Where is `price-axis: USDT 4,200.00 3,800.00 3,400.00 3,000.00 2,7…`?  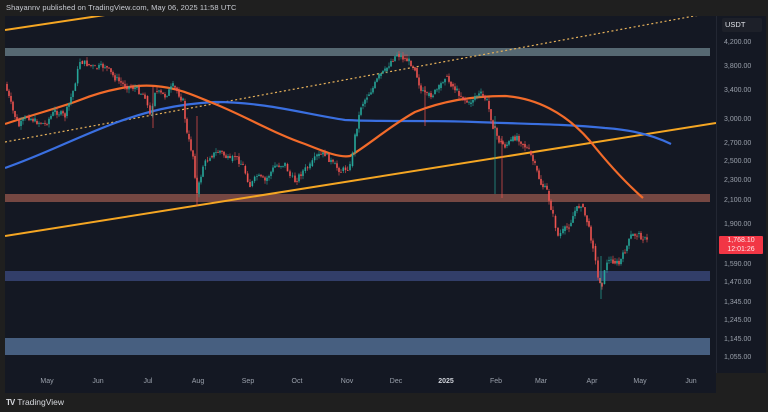 price-axis: USDT 4,200.00 3,800.00 3,400.00 3,000.00 2,7… is located at coordinates (741, 194).